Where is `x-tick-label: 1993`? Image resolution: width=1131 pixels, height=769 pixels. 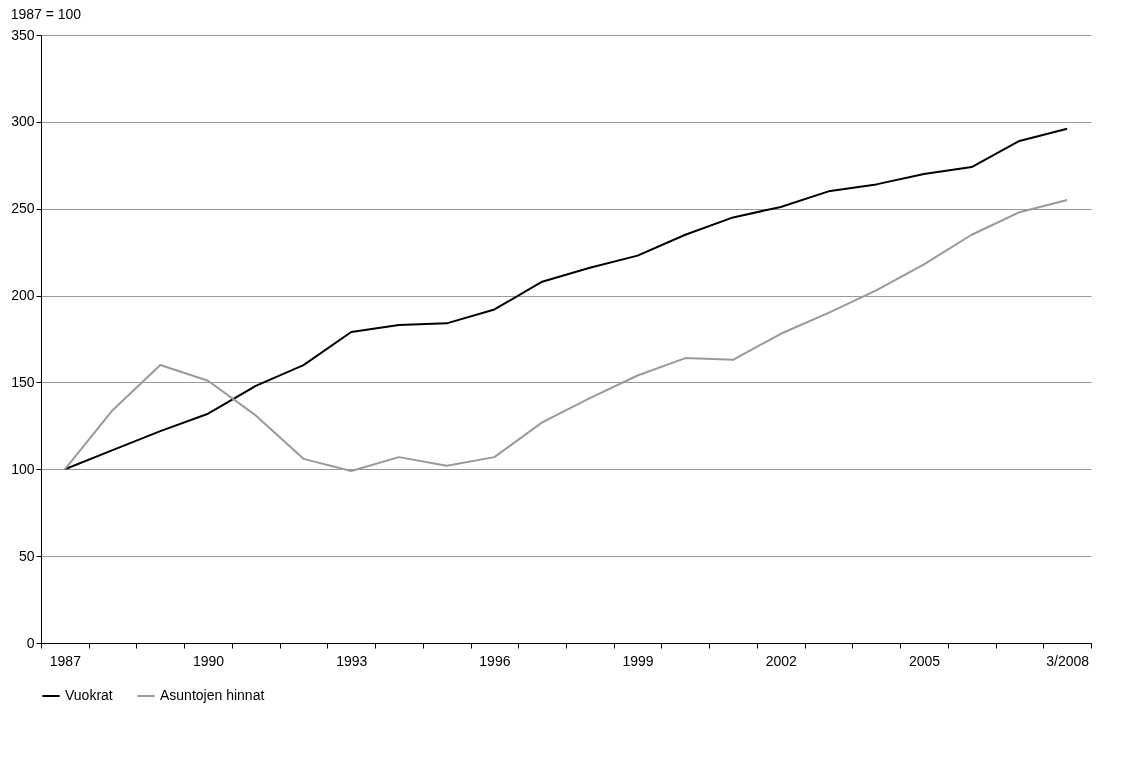 x-tick-label: 1993 is located at coordinates (352, 660).